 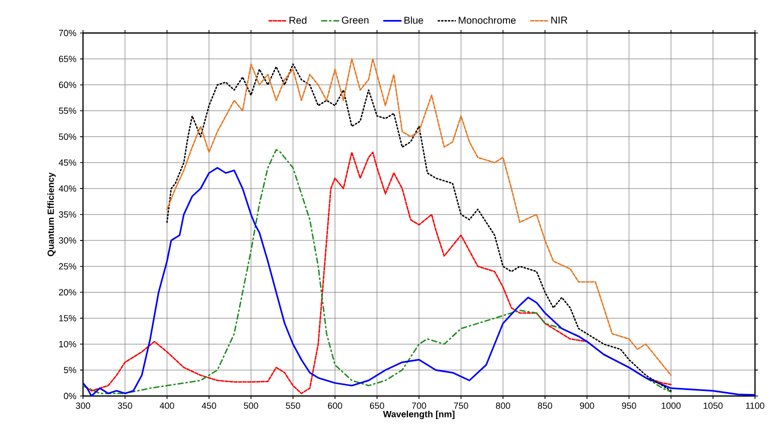 I want to click on x-axis-title: Wavelength [nm], so click(x=418, y=415).